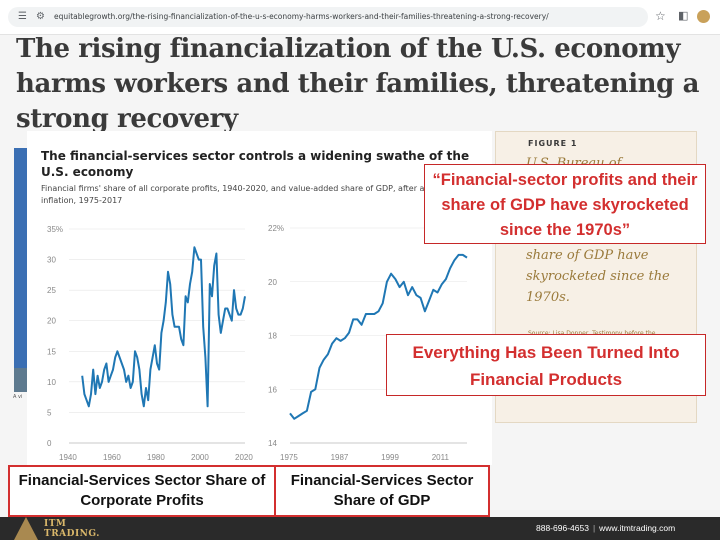  What do you see at coordinates (289, 457) in the screenshot?
I see `chart2-x-tick-label: 1975` at bounding box center [289, 457].